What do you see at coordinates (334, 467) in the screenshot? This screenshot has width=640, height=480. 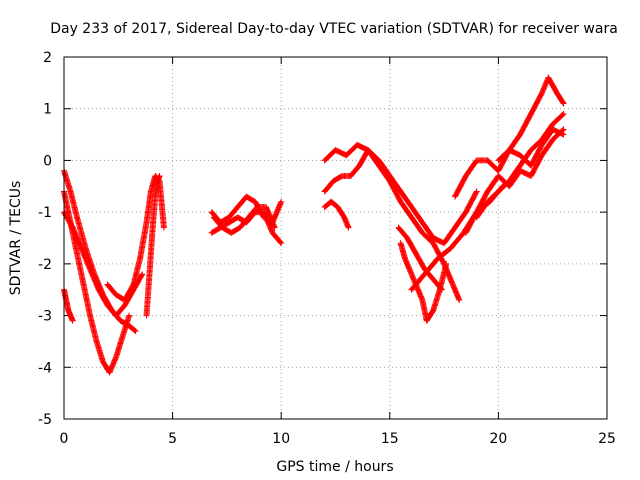 I see `x-axis-label: GPS time / hours` at bounding box center [334, 467].